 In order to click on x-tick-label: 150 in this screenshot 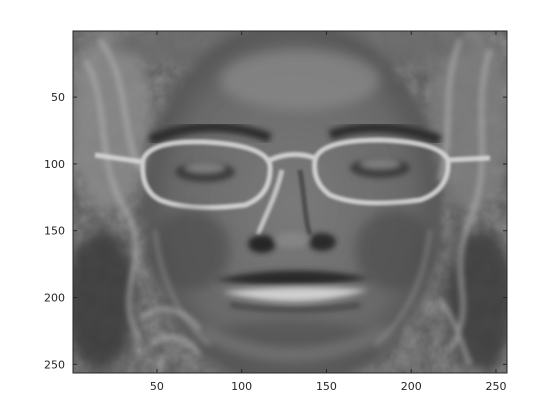, I will do `click(326, 386)`.